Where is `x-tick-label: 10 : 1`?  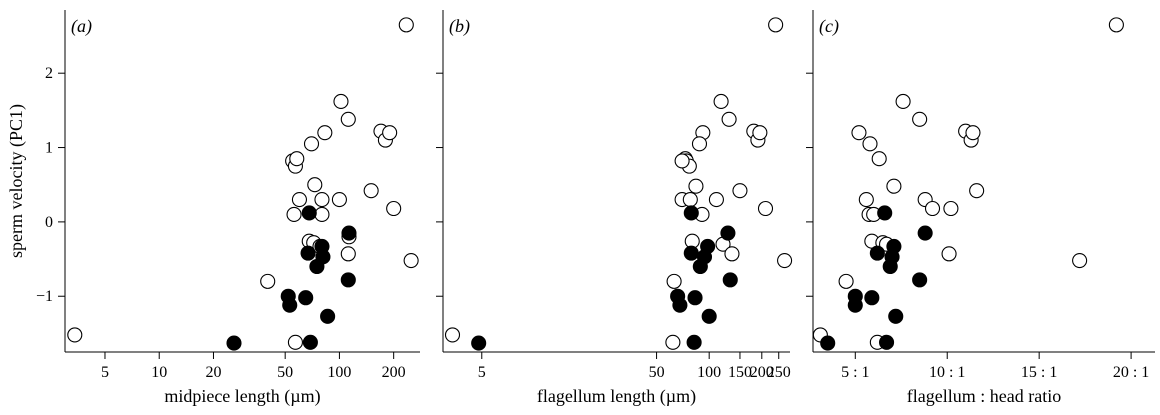 x-tick-label: 10 : 1 is located at coordinates (947, 372).